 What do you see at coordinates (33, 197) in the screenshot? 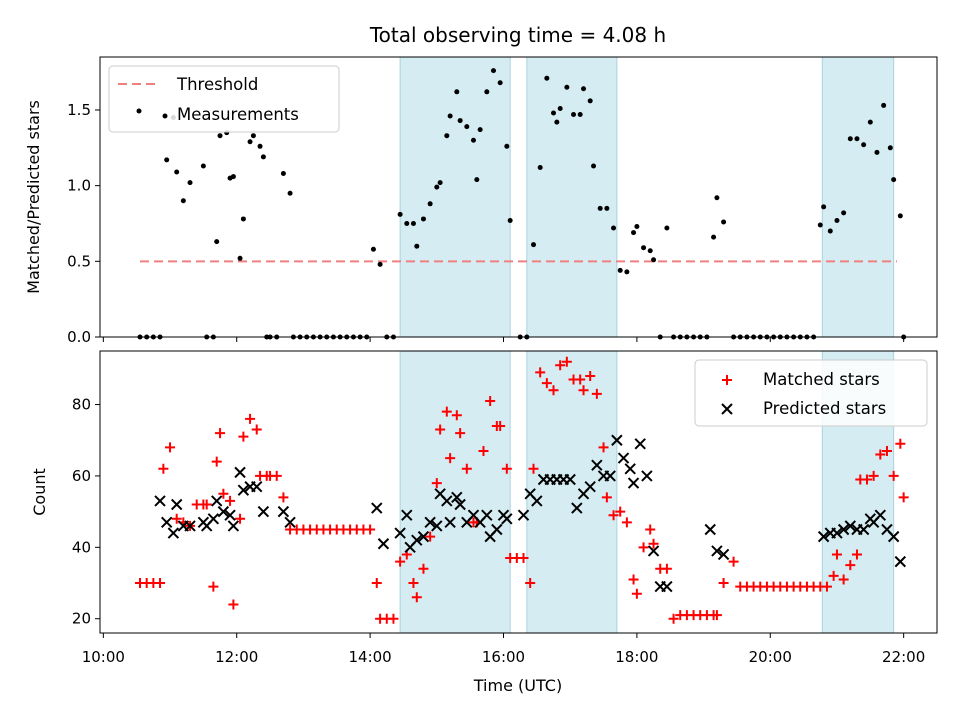
I see `top-y-axis-label: Matched/Predicted stars` at bounding box center [33, 197].